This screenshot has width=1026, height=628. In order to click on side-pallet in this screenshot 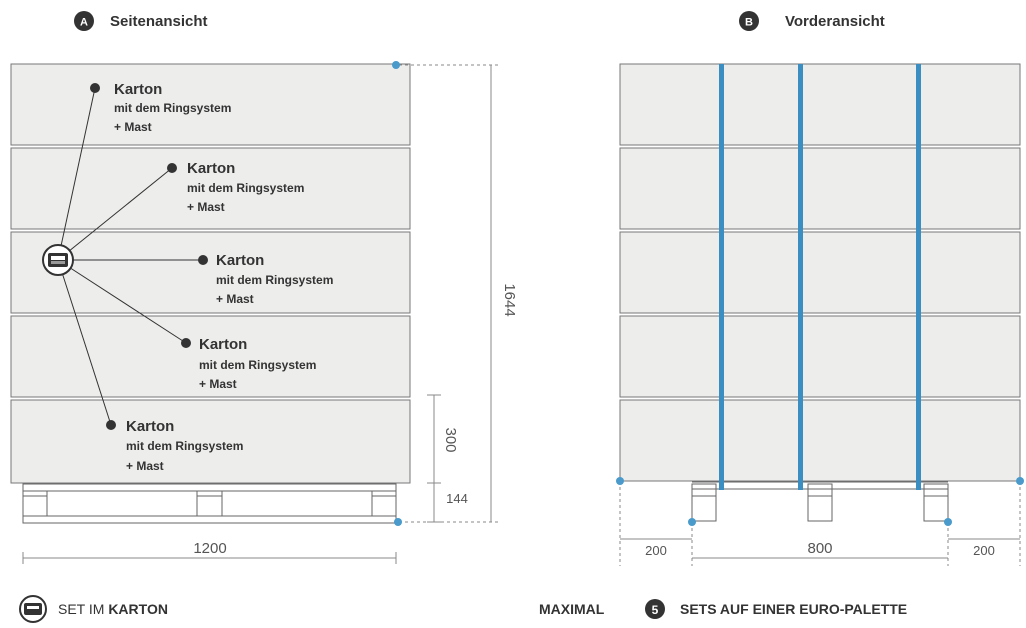, I will do `click(209, 503)`.